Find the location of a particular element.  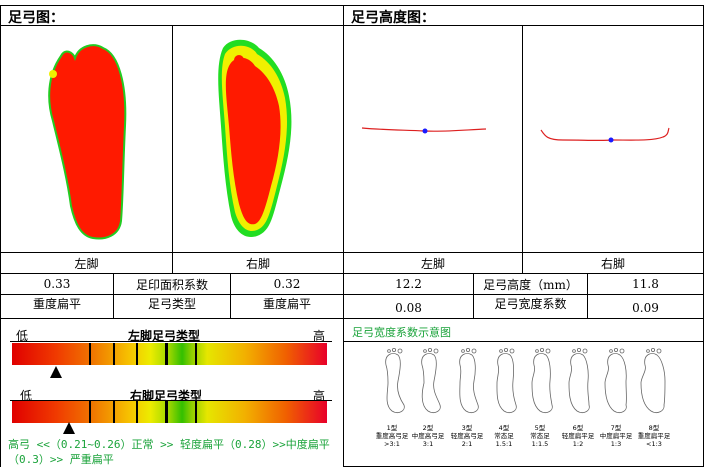

width-type-5: 5型 常态足 1:1.5 is located at coordinates (540, 436).